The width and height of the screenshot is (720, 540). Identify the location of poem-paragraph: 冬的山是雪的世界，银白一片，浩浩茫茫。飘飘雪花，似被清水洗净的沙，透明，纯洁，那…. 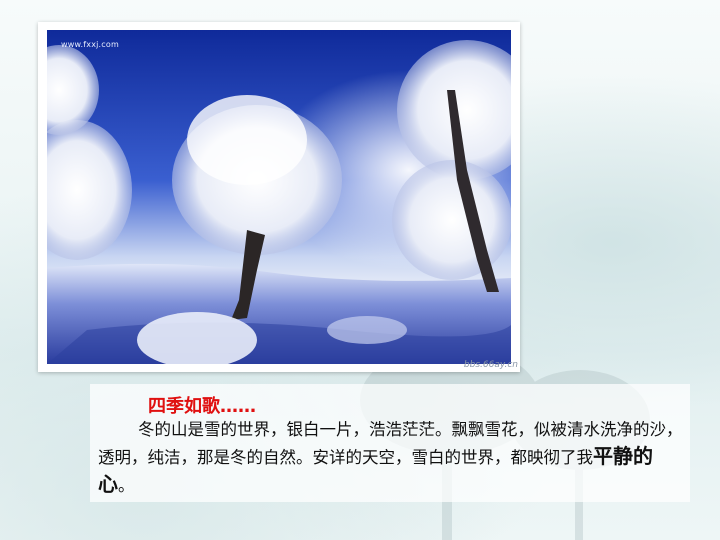
(392, 458).